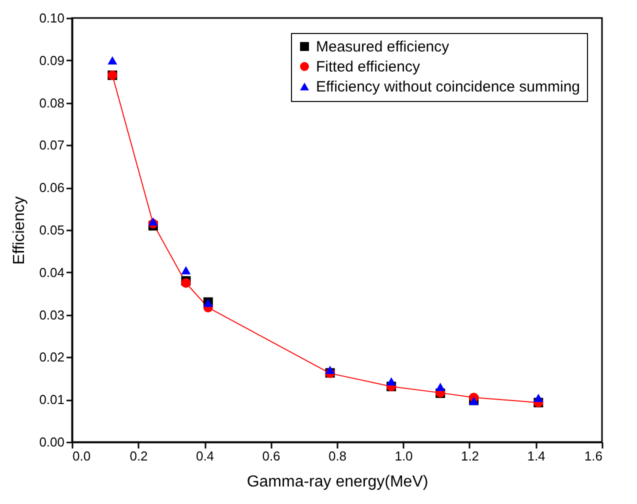 This screenshot has height=504, width=637. What do you see at coordinates (51, 314) in the screenshot?
I see `y-tick-label: 0.03` at bounding box center [51, 314].